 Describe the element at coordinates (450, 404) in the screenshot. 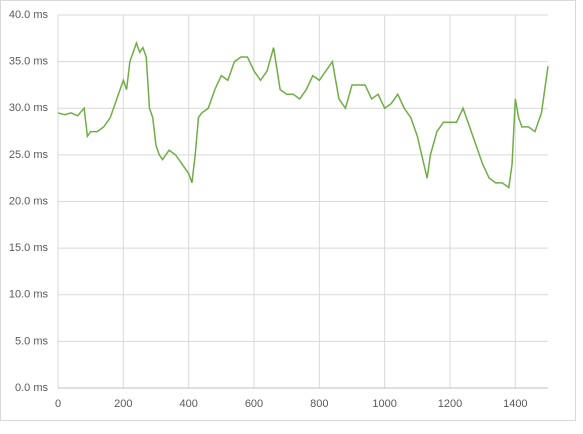

I see `x-tick-label: 1200` at that location.